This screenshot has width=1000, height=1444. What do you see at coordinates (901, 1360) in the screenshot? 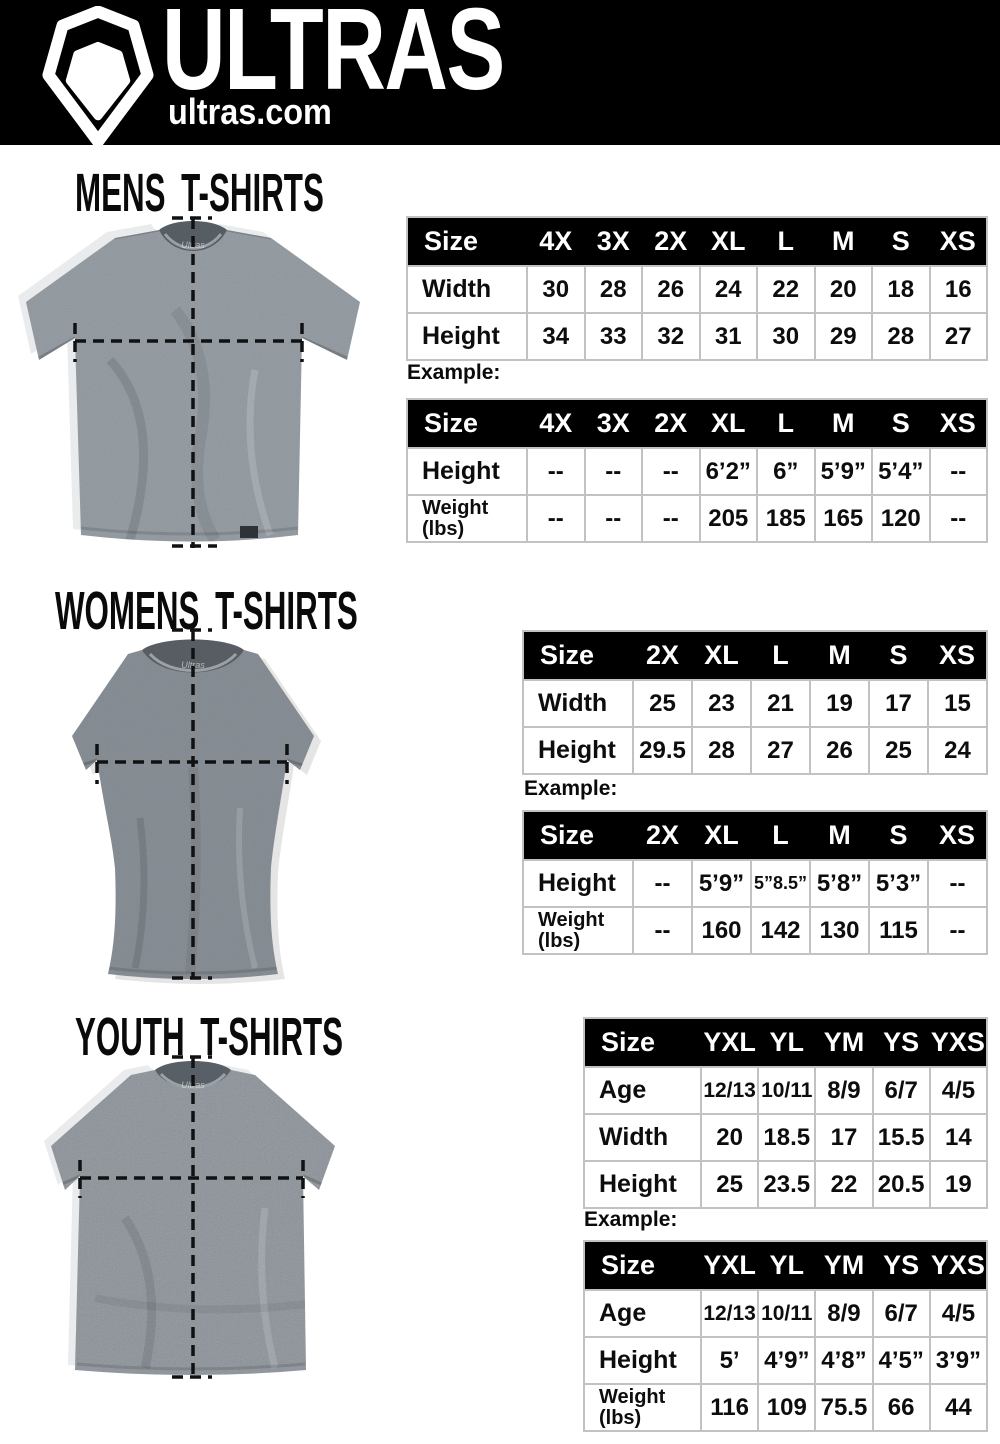
I see `value-cell: 4’5”` at bounding box center [901, 1360].